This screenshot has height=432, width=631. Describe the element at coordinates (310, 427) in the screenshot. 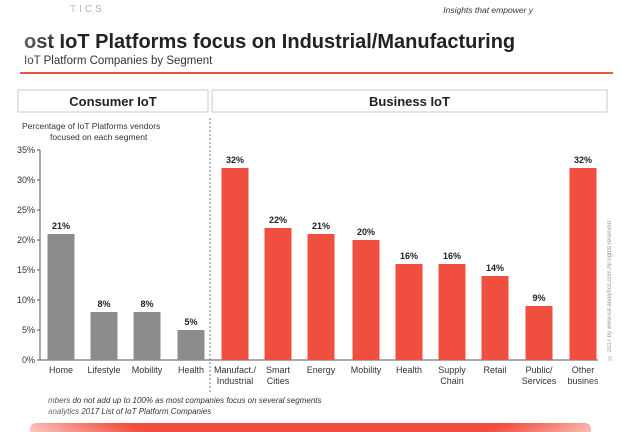

I see `bottom-accent-bar` at that location.